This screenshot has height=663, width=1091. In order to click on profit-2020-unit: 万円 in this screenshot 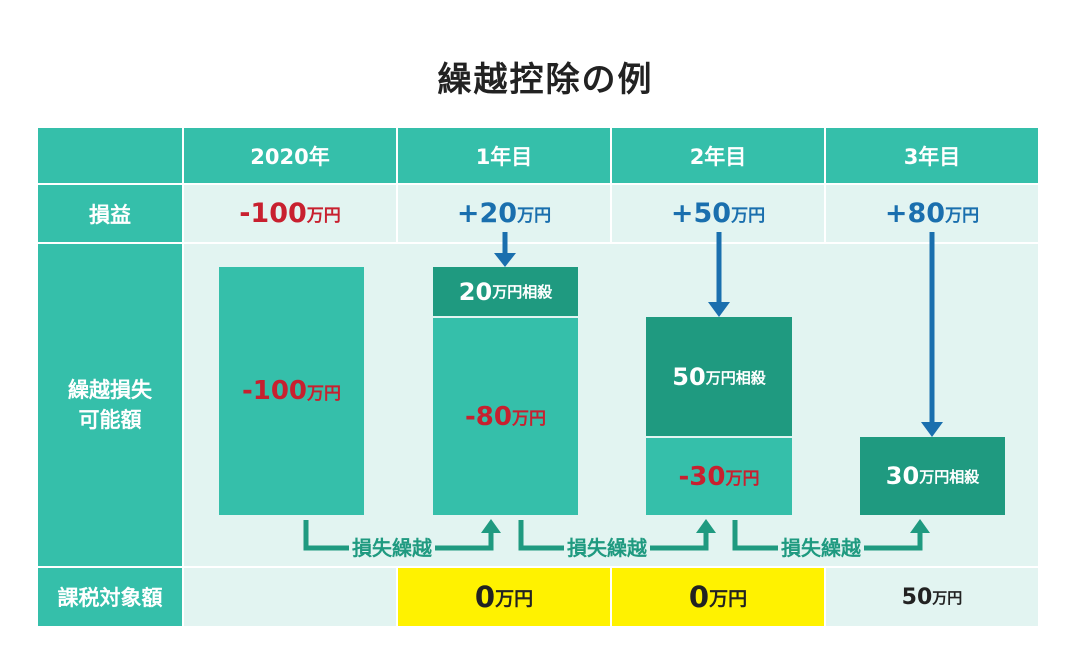, I will do `click(323, 216)`.